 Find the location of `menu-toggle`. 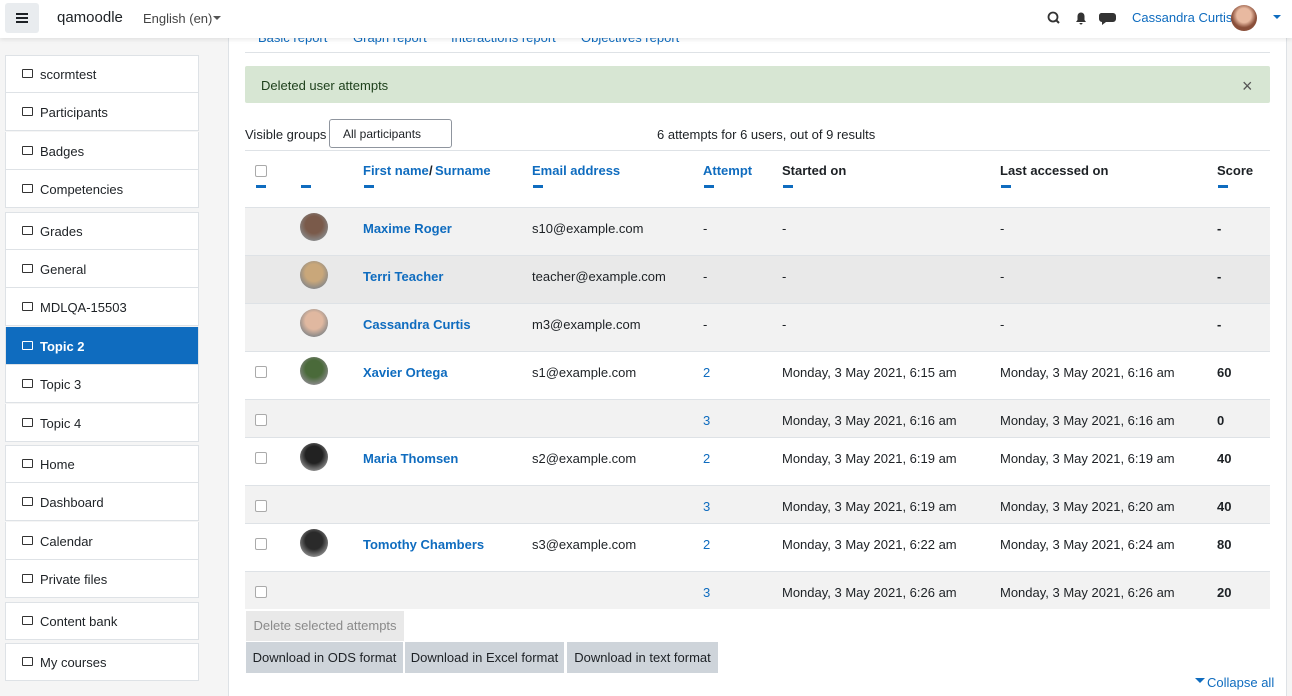

menu-toggle is located at coordinates (22, 18).